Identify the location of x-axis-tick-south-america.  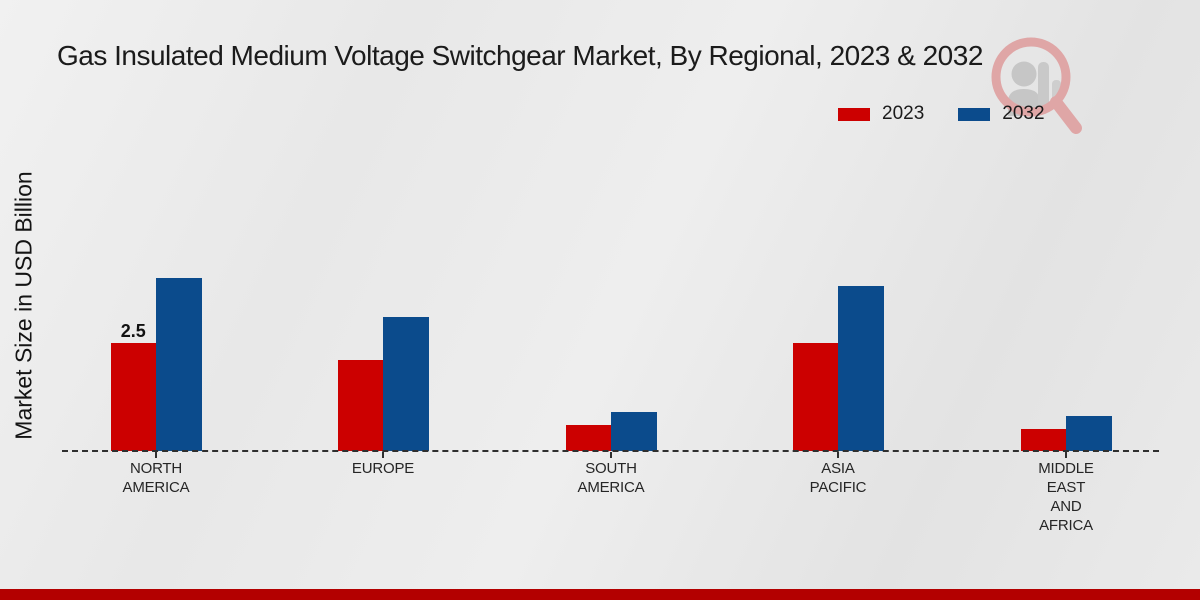
(611, 455).